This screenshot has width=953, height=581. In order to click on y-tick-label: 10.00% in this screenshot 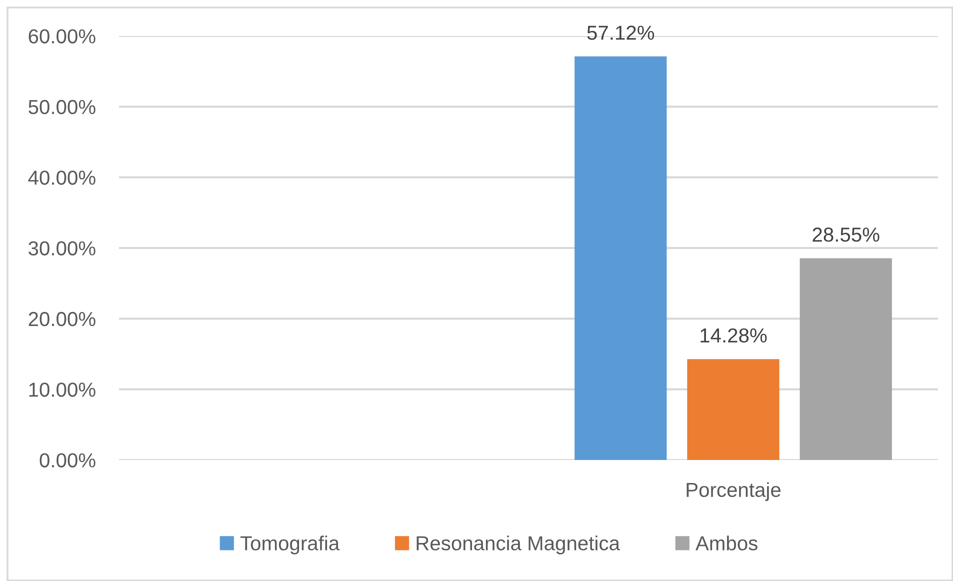, I will do `click(62, 389)`.